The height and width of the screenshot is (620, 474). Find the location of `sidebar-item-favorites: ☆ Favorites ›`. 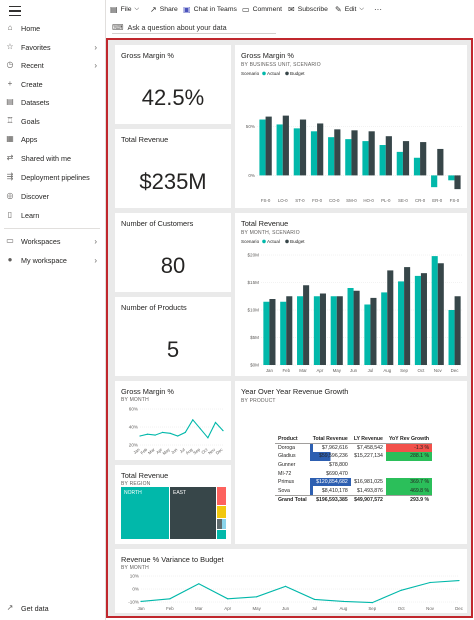

sidebar-item-favorites: ☆ Favorites › is located at coordinates (53, 47).